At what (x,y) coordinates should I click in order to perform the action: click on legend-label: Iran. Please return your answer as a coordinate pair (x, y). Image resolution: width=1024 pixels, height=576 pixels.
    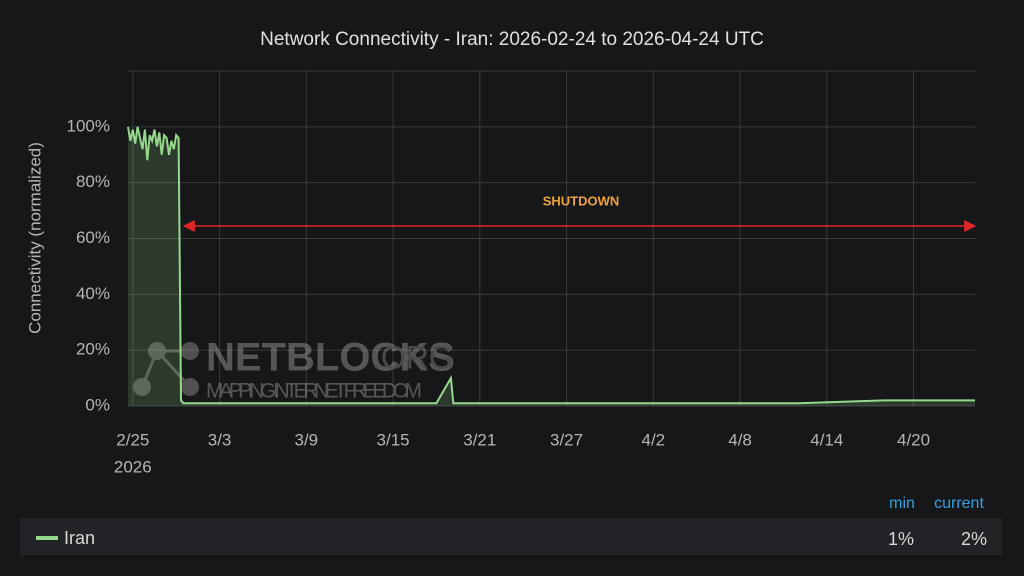
    Looking at the image, I should click on (79, 538).